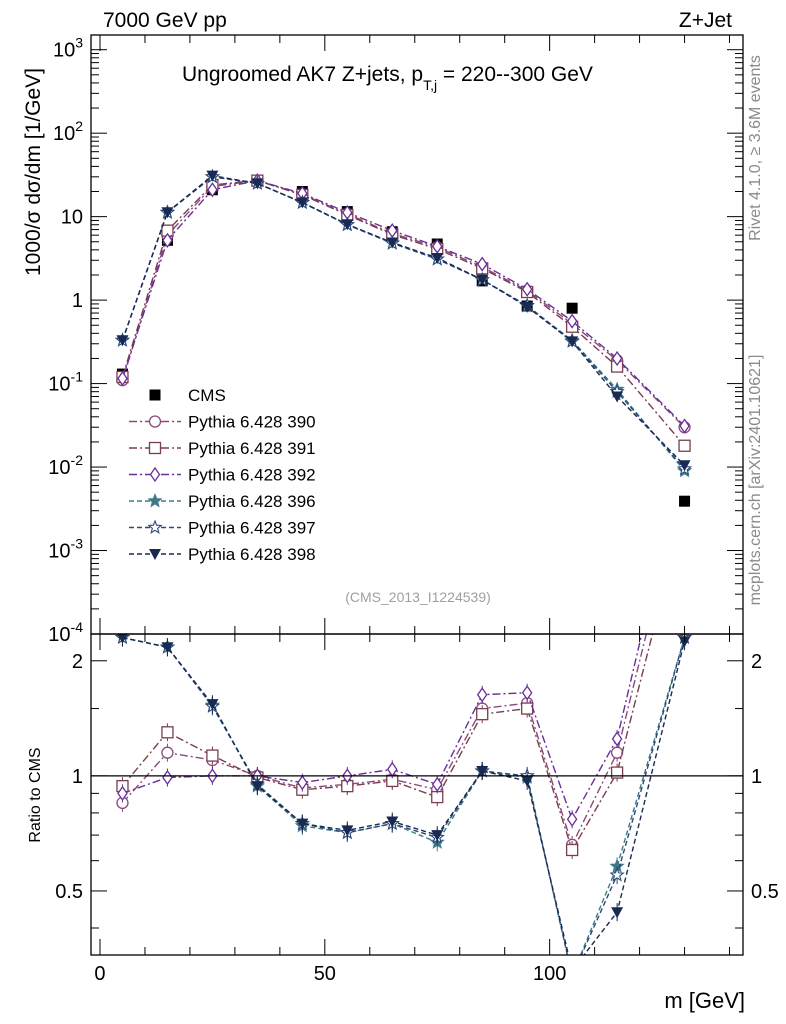  Describe the element at coordinates (207, 395) in the screenshot. I see `legend-cms-label: CMS` at that location.